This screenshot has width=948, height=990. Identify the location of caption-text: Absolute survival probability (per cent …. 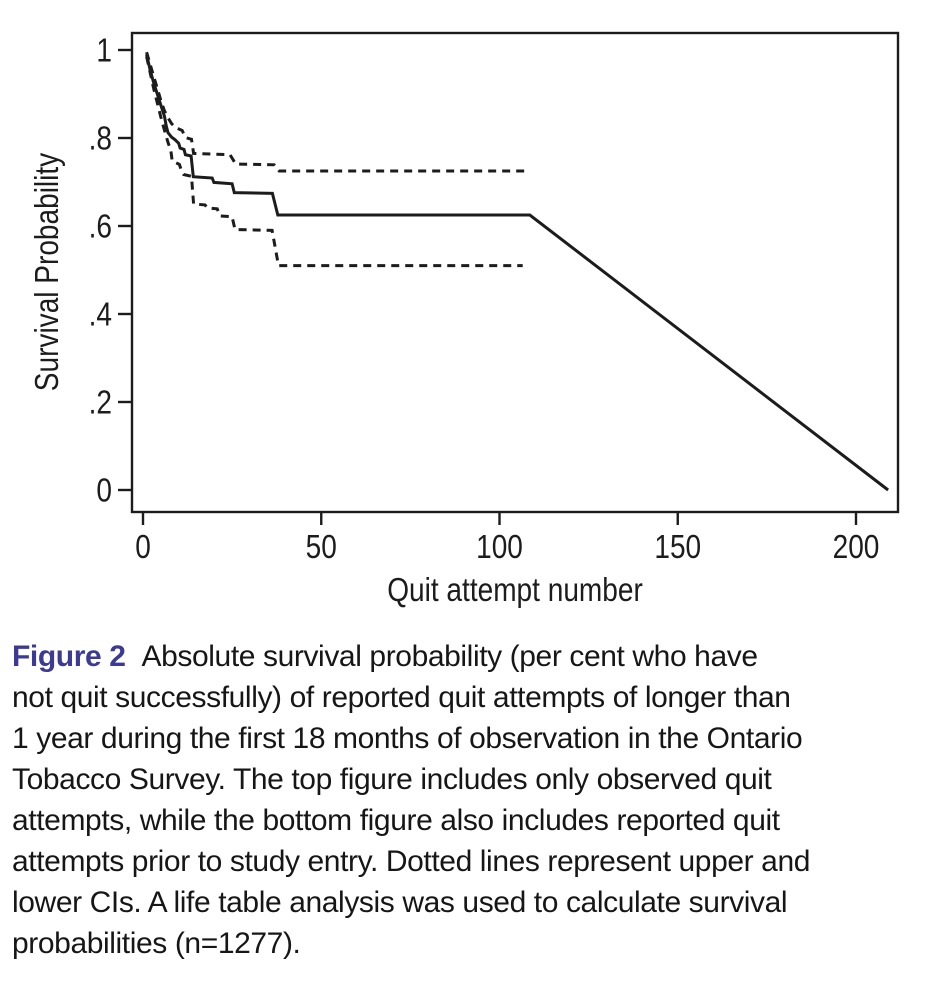
(450, 656).